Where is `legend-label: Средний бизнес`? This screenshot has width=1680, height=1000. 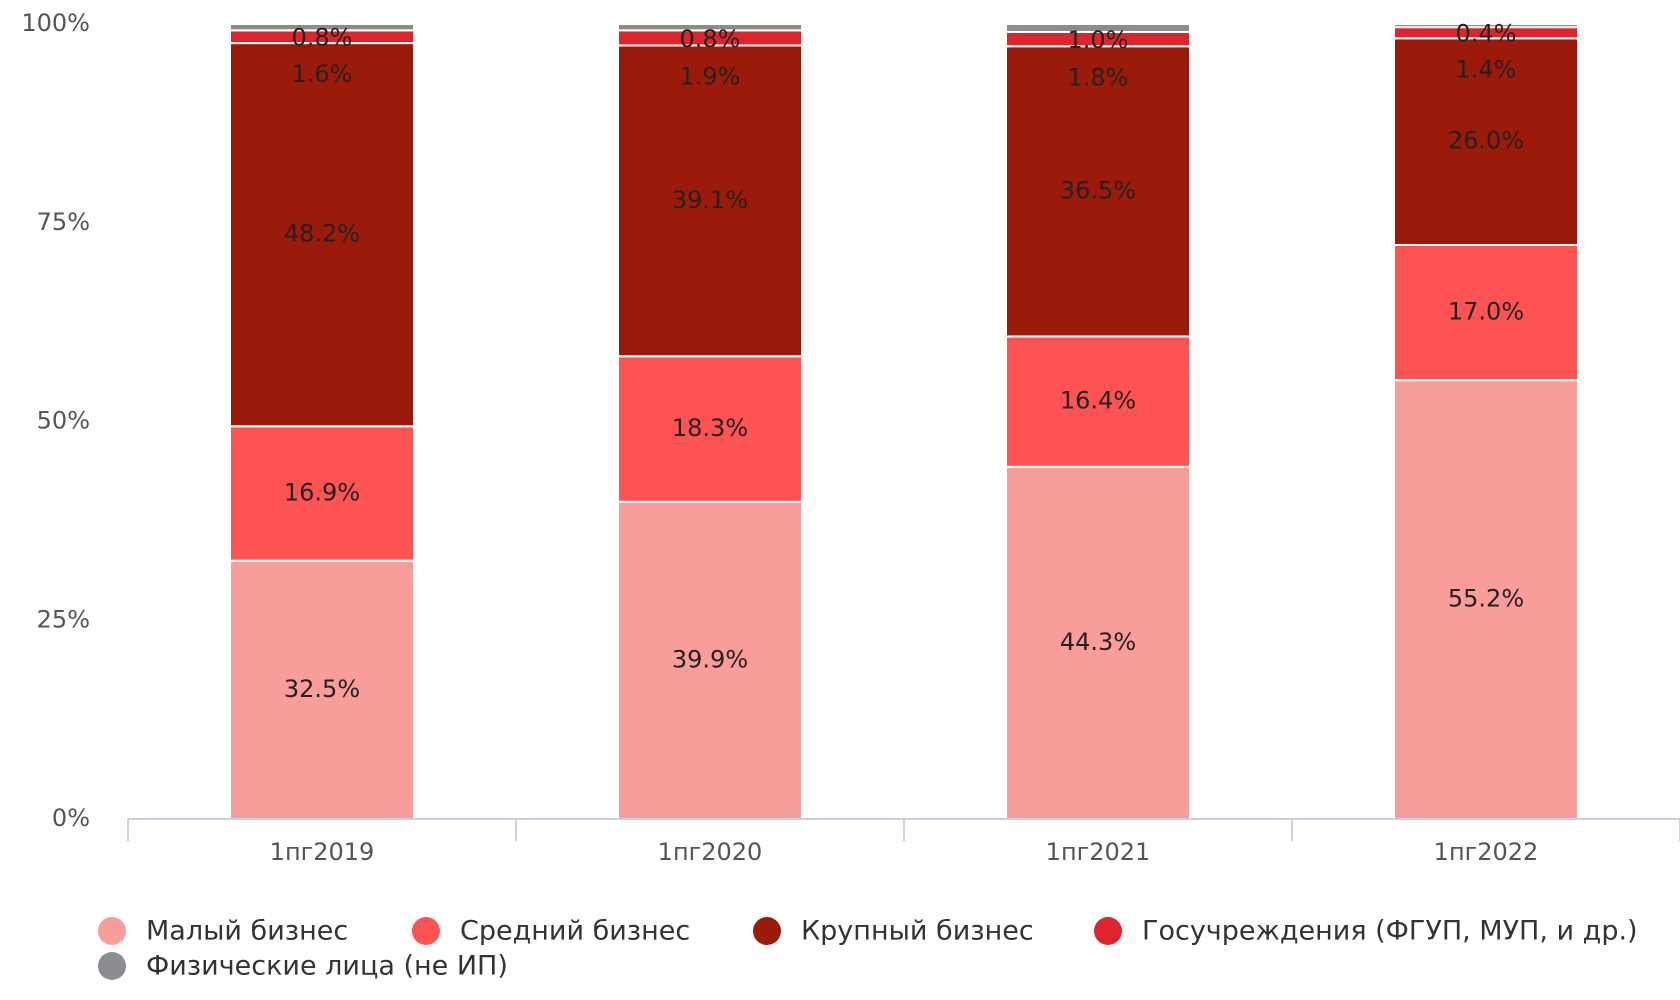 legend-label: Средний бизнес is located at coordinates (575, 931).